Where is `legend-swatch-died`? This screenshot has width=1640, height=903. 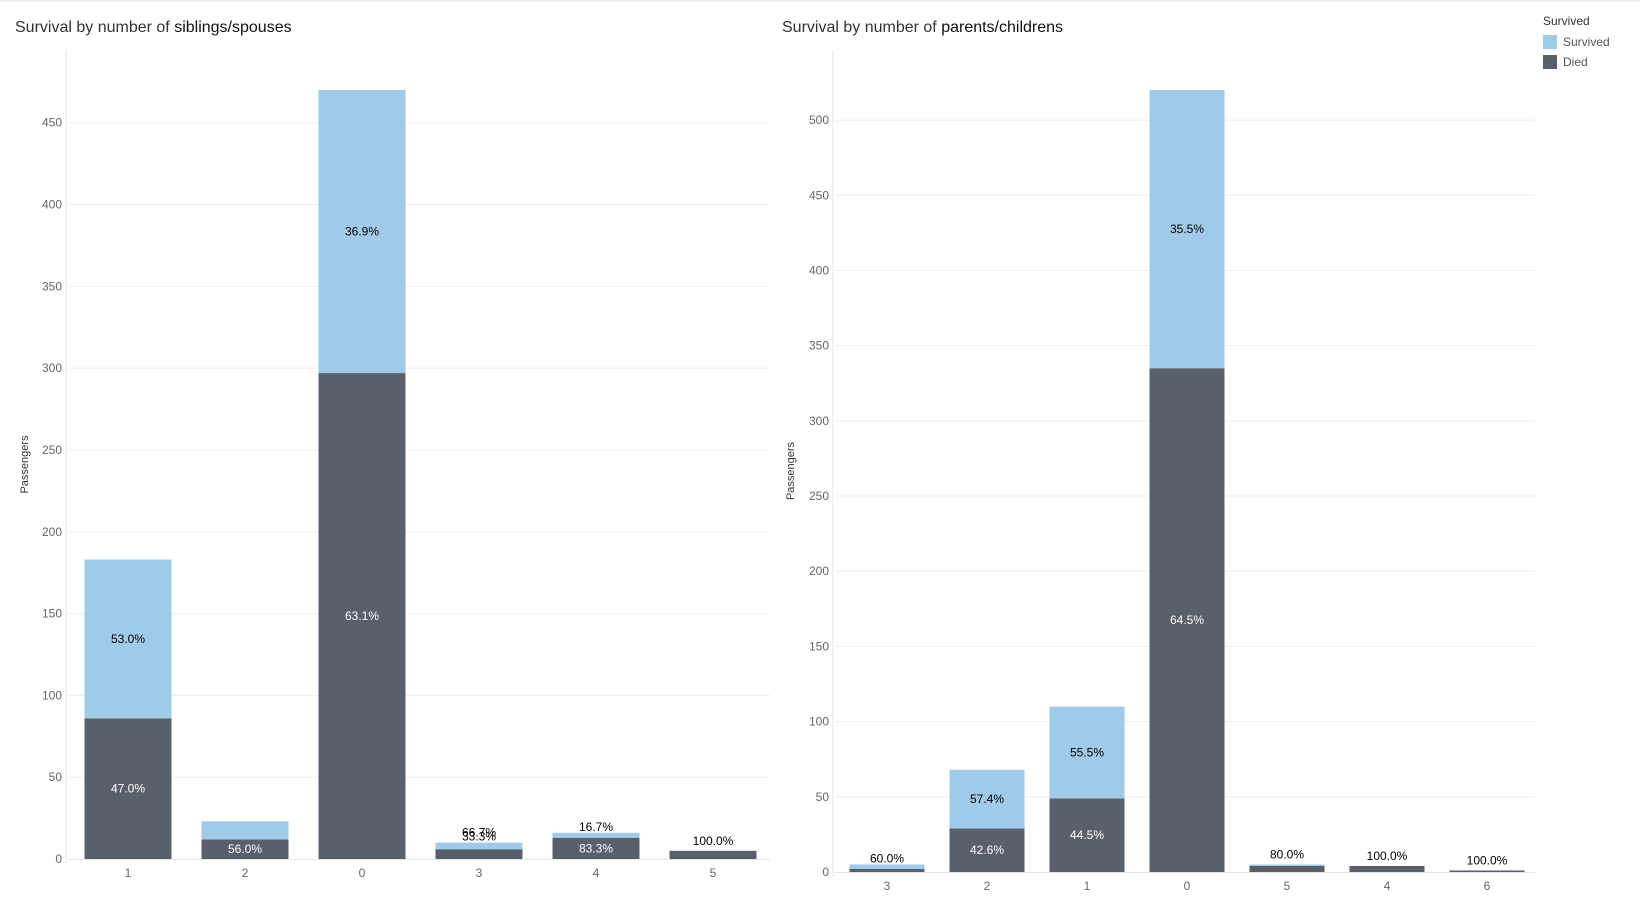
legend-swatch-died is located at coordinates (1550, 62).